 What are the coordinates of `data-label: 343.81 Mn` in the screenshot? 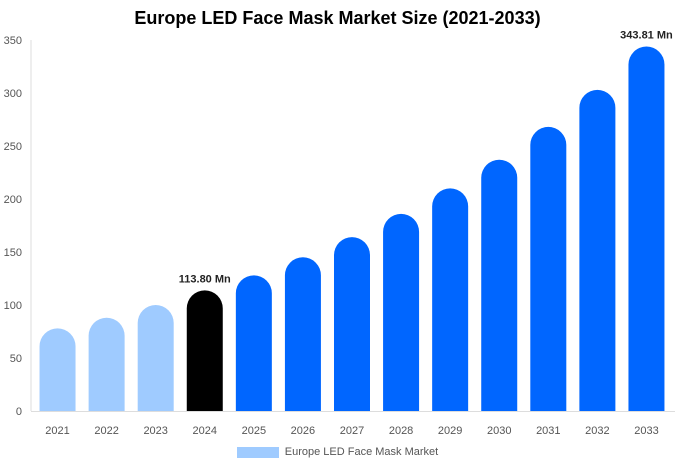 It's located at (646, 36).